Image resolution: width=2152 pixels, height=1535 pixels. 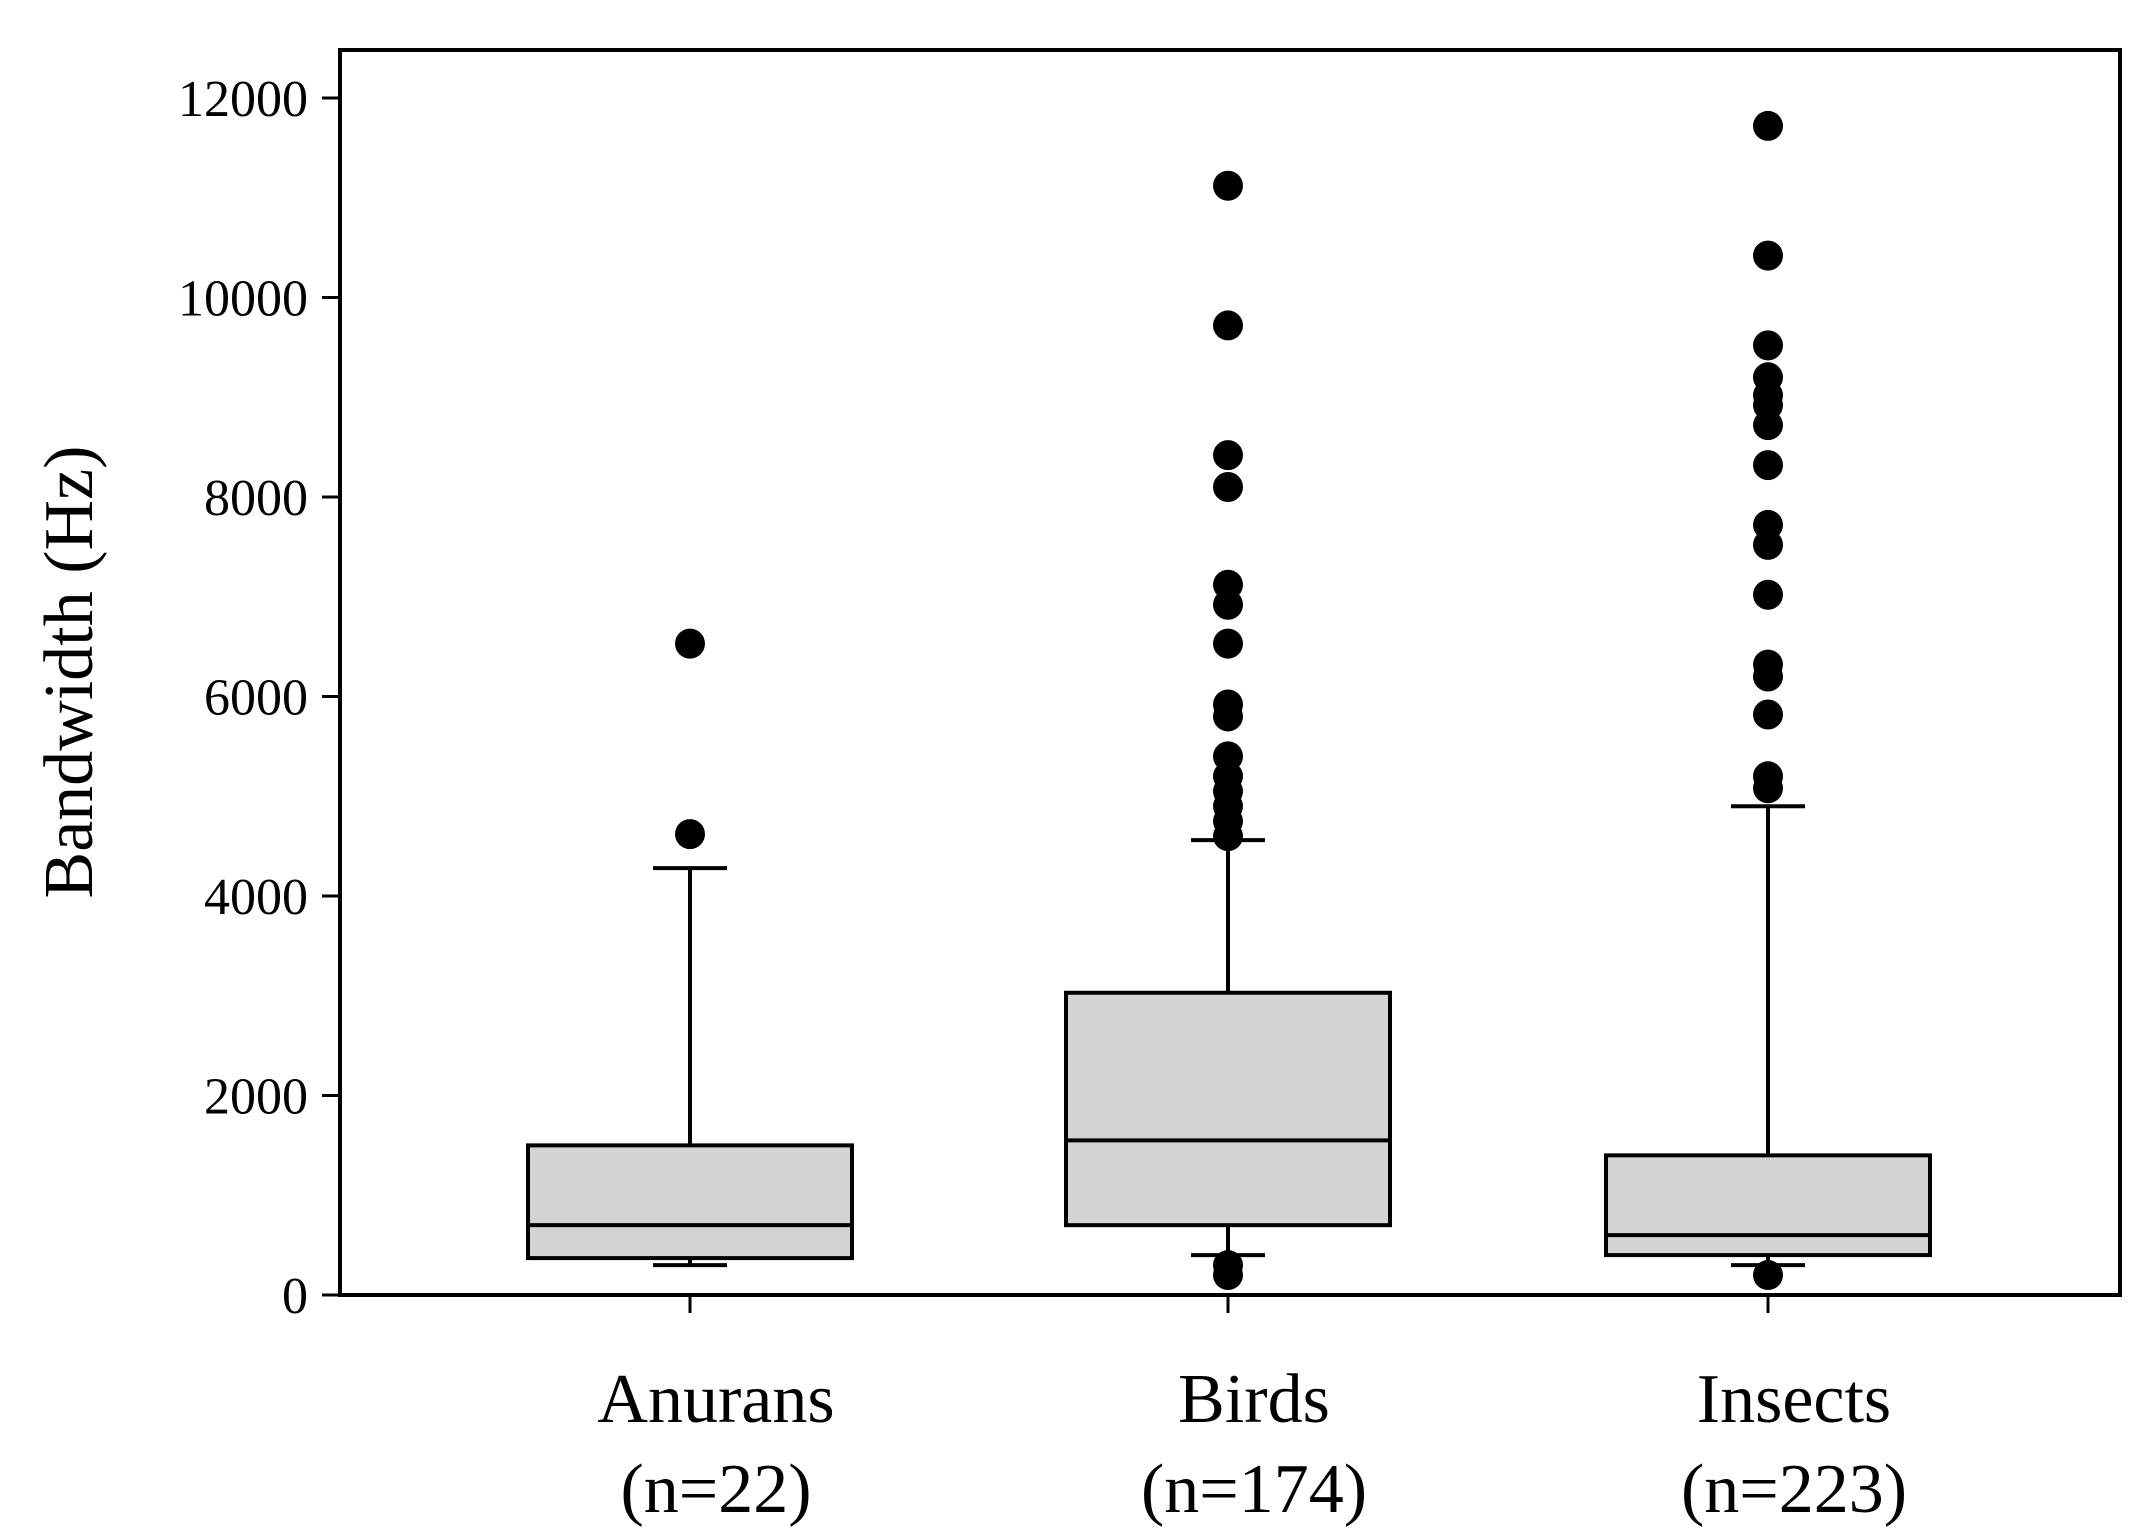 What do you see at coordinates (256, 498) in the screenshot?
I see `y-tick-label: 8000` at bounding box center [256, 498].